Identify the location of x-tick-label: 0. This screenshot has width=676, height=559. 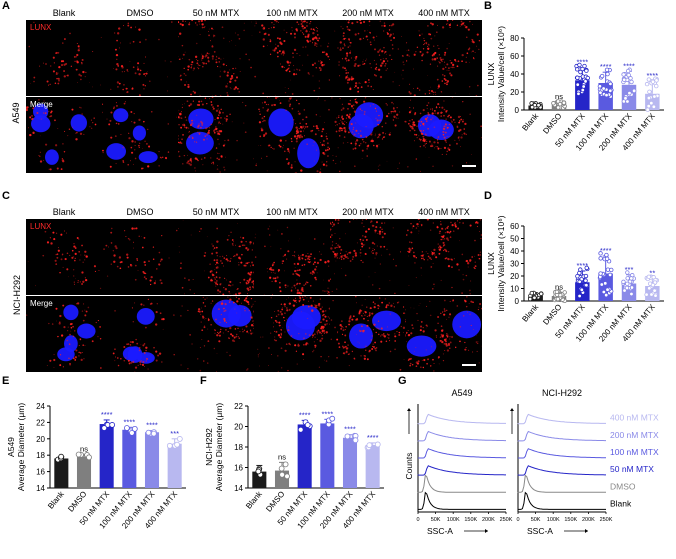
(517, 520).